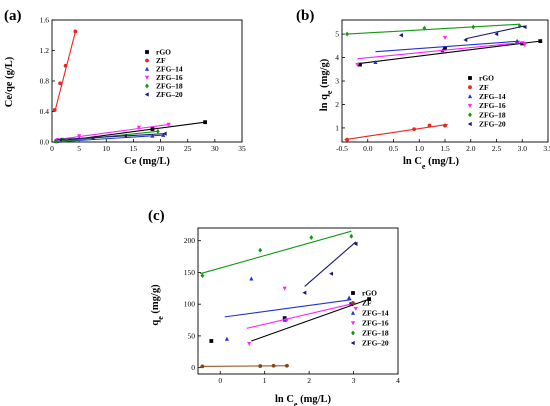 The image size is (550, 406). I want to click on y-axis-title-c-unit: (mg/g), so click(155, 300).